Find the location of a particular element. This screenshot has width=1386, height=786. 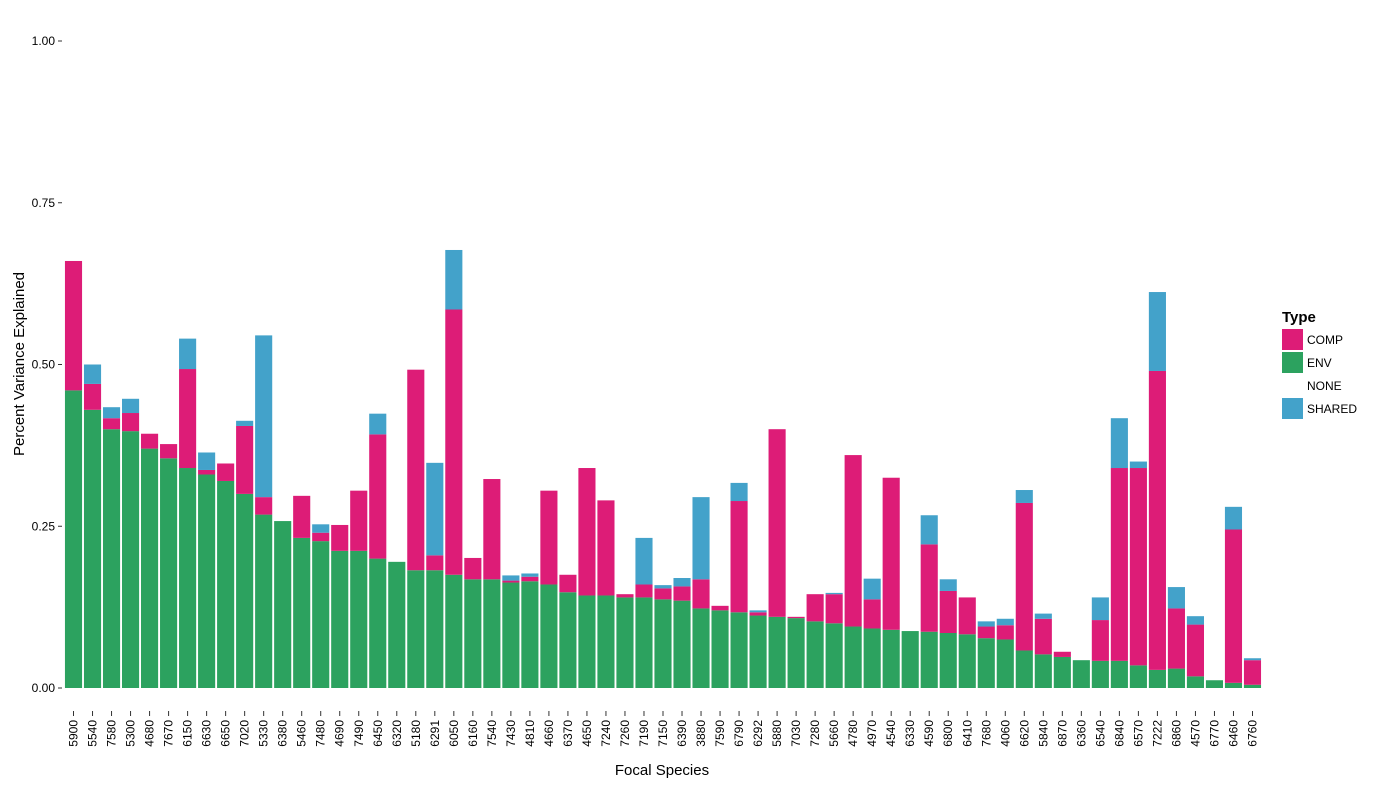

x-tick-label: 7280 is located at coordinates (815, 733).